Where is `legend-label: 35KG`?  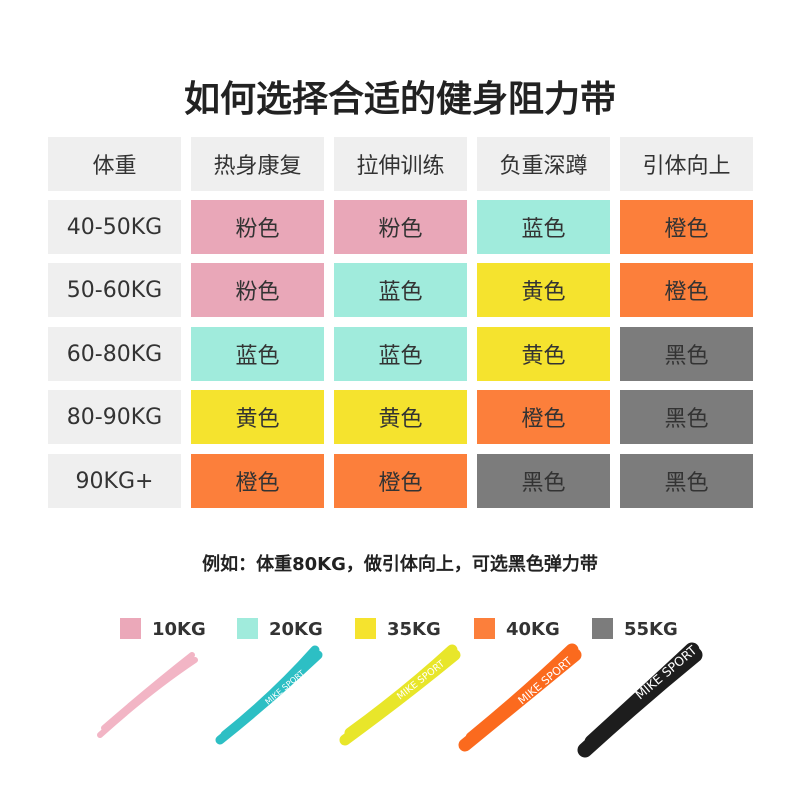 legend-label: 35KG is located at coordinates (414, 629).